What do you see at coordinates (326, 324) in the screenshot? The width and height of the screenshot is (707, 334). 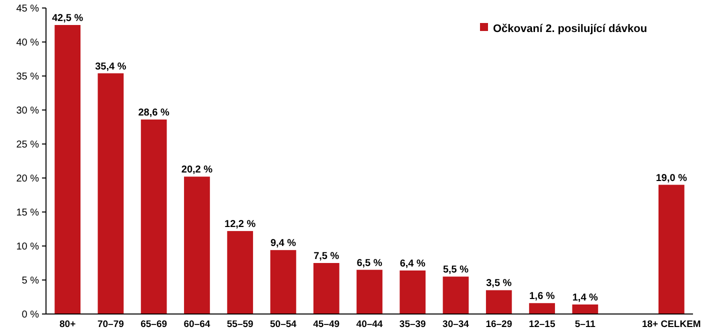 I see `x-tick-label: 45–49` at bounding box center [326, 324].